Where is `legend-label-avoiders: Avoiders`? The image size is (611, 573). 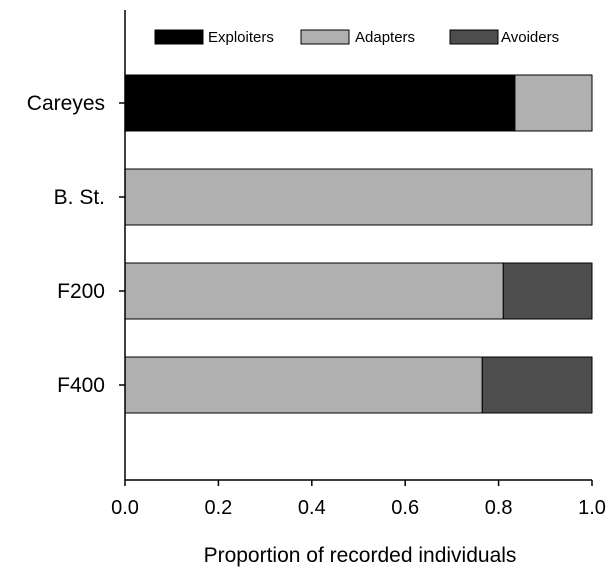
legend-label-avoiders: Avoiders is located at coordinates (530, 37).